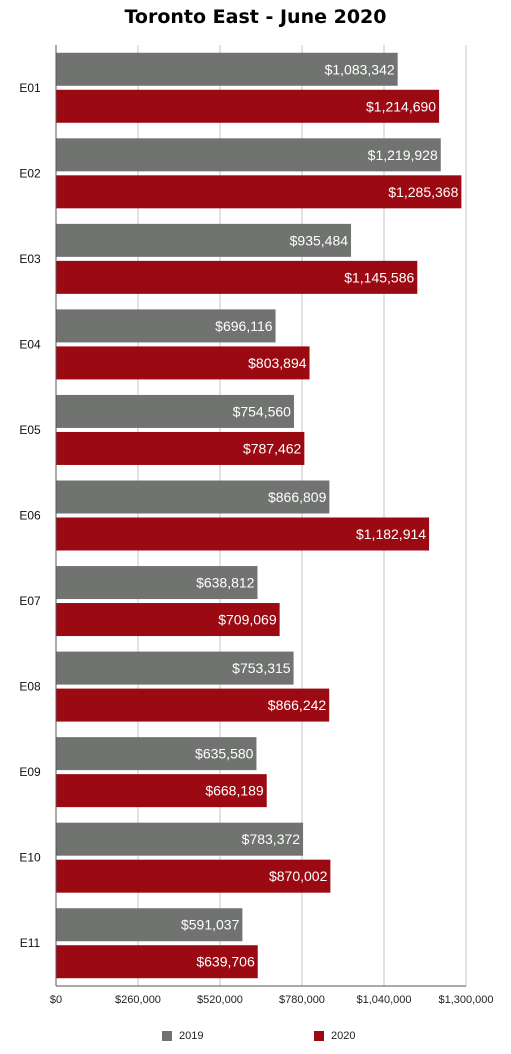  Describe the element at coordinates (180, 448) in the screenshot. I see `bar-2020-E05` at that location.